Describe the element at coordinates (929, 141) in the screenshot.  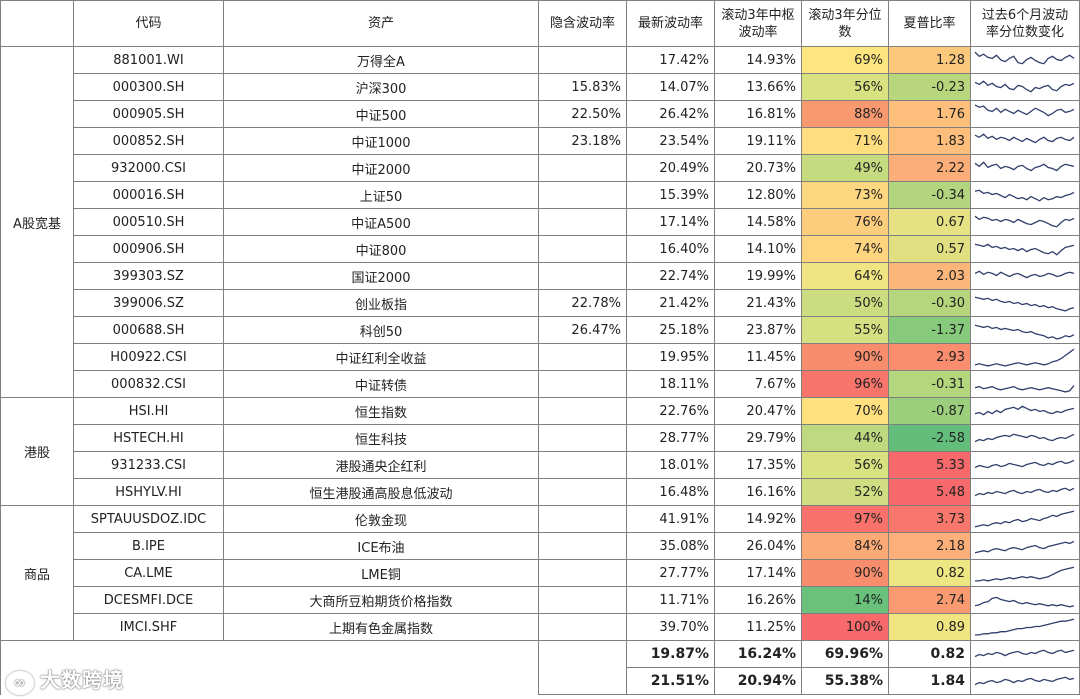
I see `sharpe-cell: 1.83` at that location.